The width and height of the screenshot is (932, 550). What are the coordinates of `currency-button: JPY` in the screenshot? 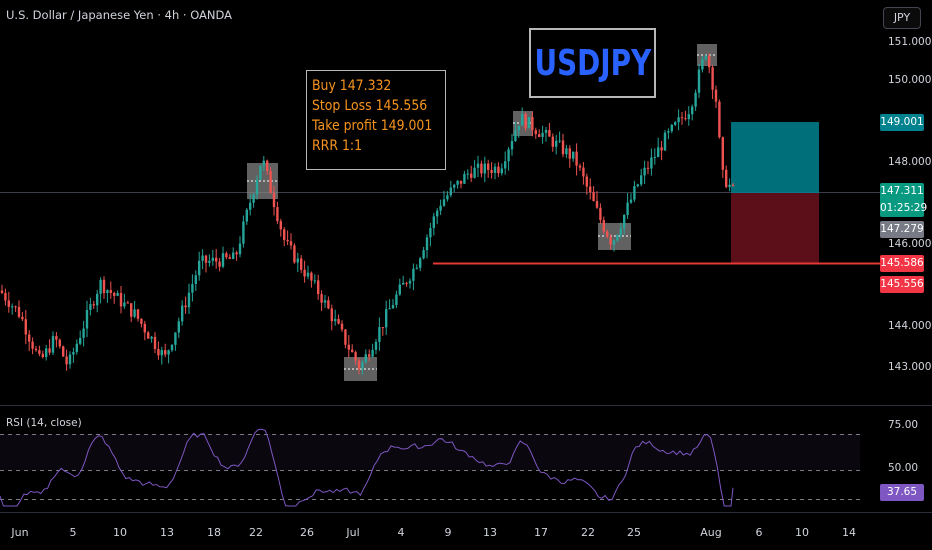 It's located at (902, 18).